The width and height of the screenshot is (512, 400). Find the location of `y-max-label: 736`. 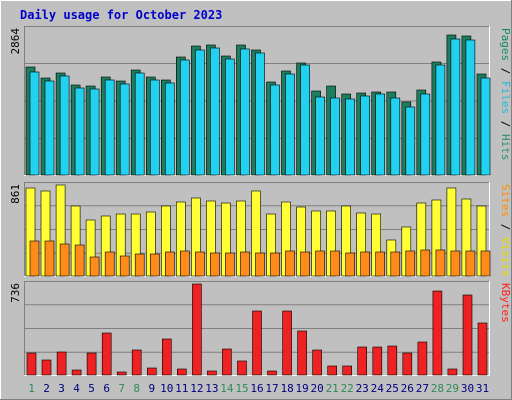

y-max-label: 736 is located at coordinates (15, 293).